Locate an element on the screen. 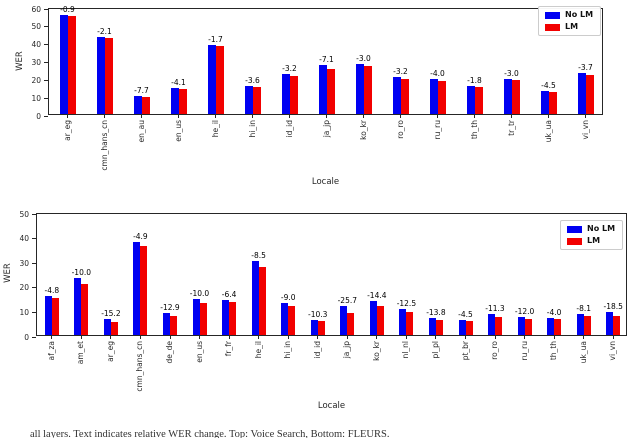 This screenshot has height=438, width=640. bar-annotation: -10.0 is located at coordinates (81, 273).